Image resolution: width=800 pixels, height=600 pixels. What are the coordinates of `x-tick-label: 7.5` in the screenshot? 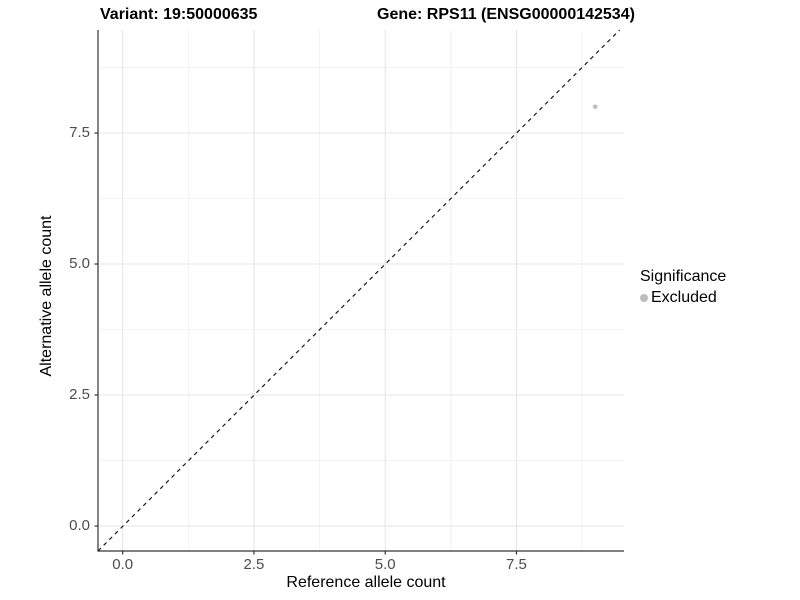 It's located at (516, 564).